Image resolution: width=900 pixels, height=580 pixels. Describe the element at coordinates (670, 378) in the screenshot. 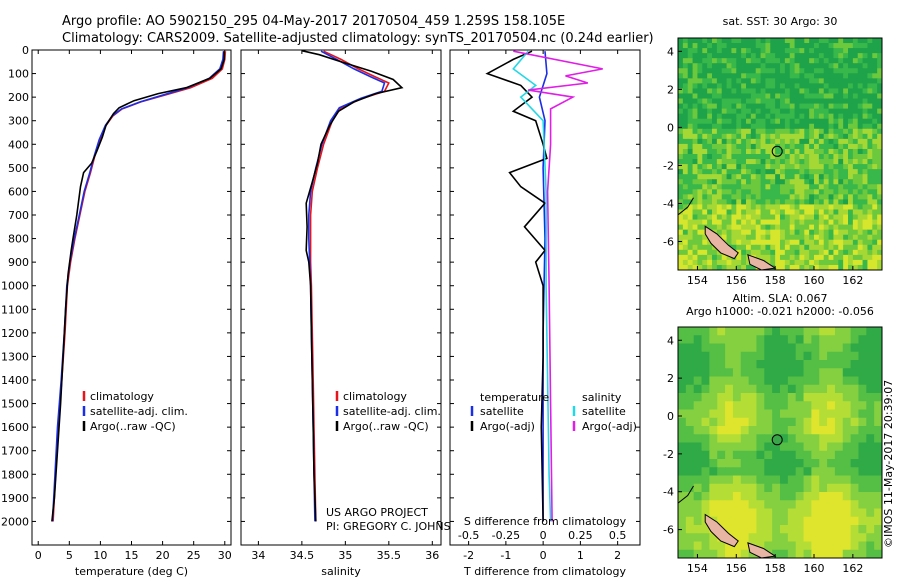

I see `lat-tick-label: 2` at that location.